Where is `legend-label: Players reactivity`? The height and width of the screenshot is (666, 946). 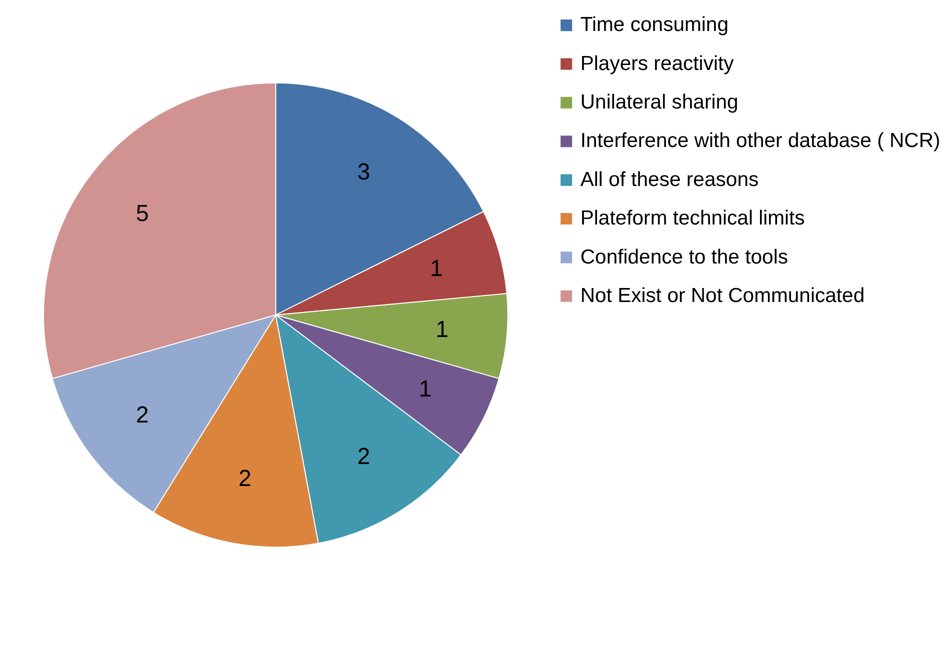
legend-label: Players reactivity is located at coordinates (657, 63).